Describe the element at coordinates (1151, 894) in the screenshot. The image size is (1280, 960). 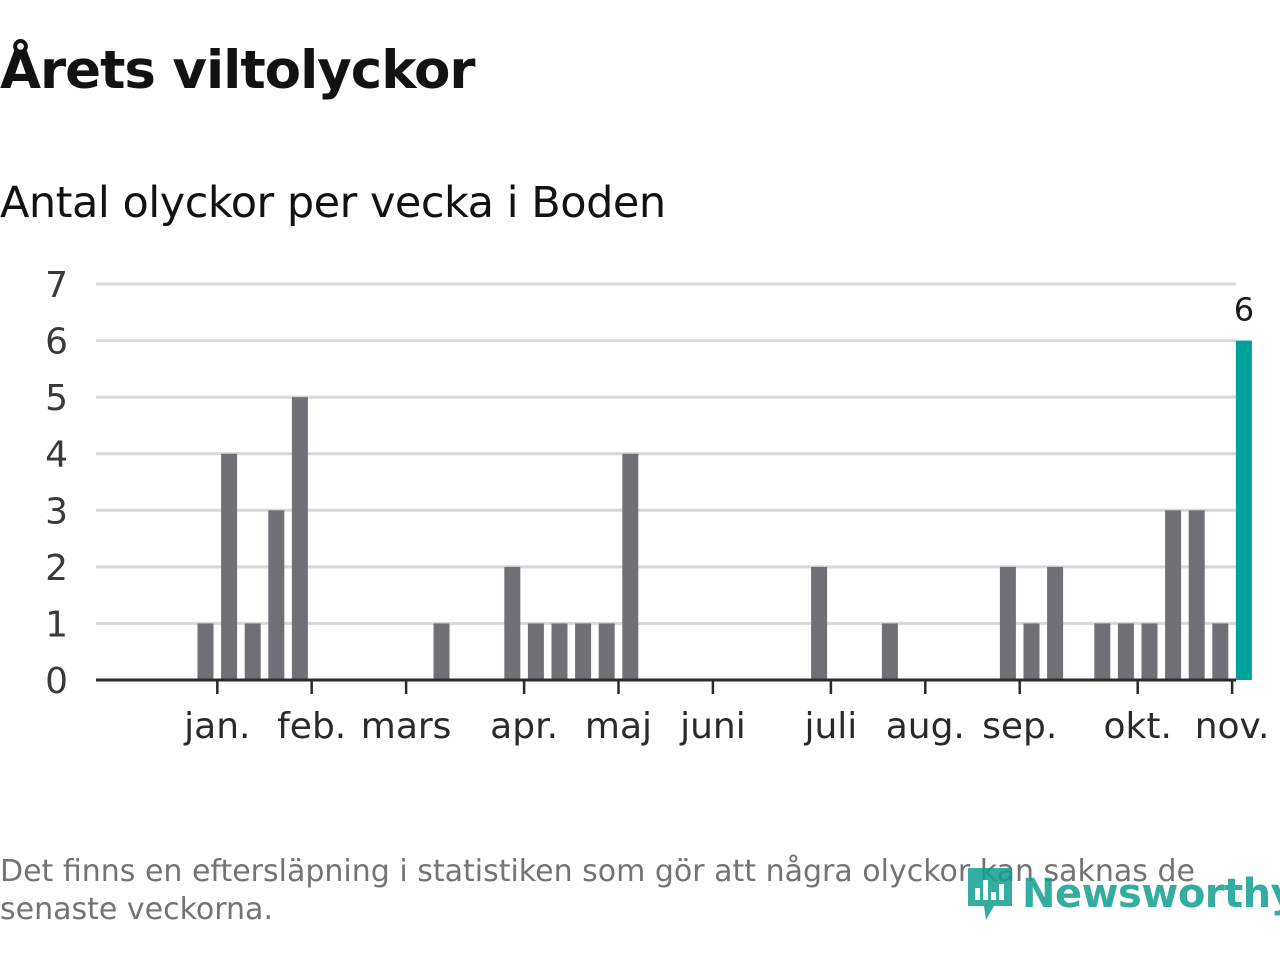
I see `newsworthy-logo-text: Newsworthy` at that location.